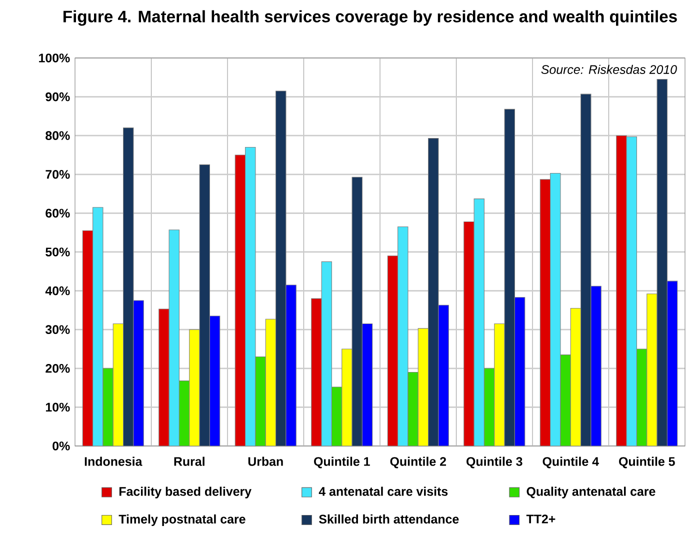 The width and height of the screenshot is (691, 556). What do you see at coordinates (57, 291) in the screenshot?
I see `y-tick-label: 40%` at bounding box center [57, 291].